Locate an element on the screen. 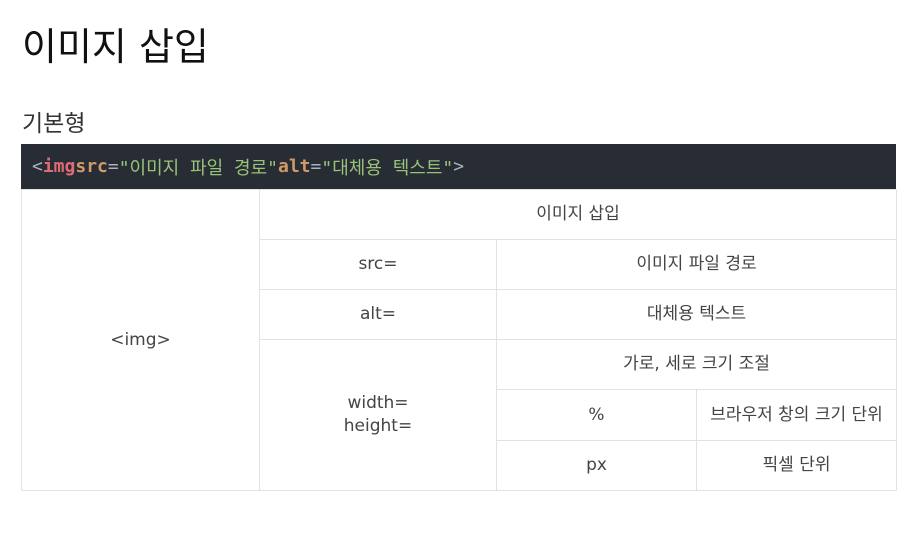 Image resolution: width=915 pixels, height=548 pixels. code-value-alt: "대체용 텍스트" is located at coordinates (387, 168).